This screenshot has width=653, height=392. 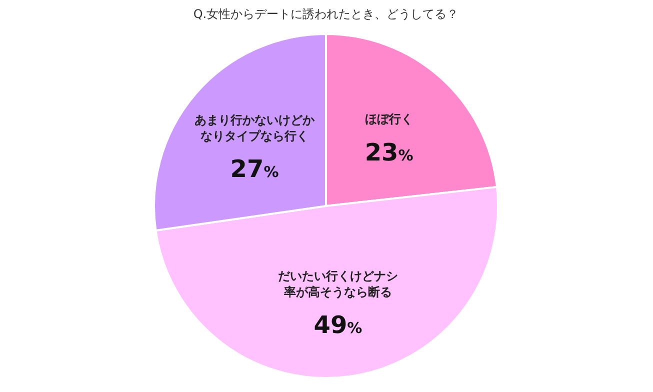 I want to click on data-label: 27%, so click(x=254, y=169).